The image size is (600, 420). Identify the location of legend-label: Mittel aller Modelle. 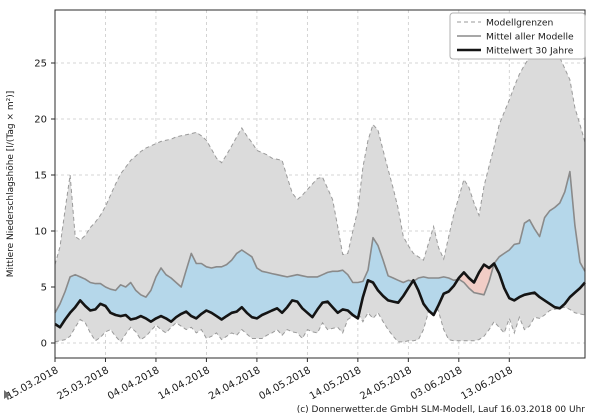
(530, 37).